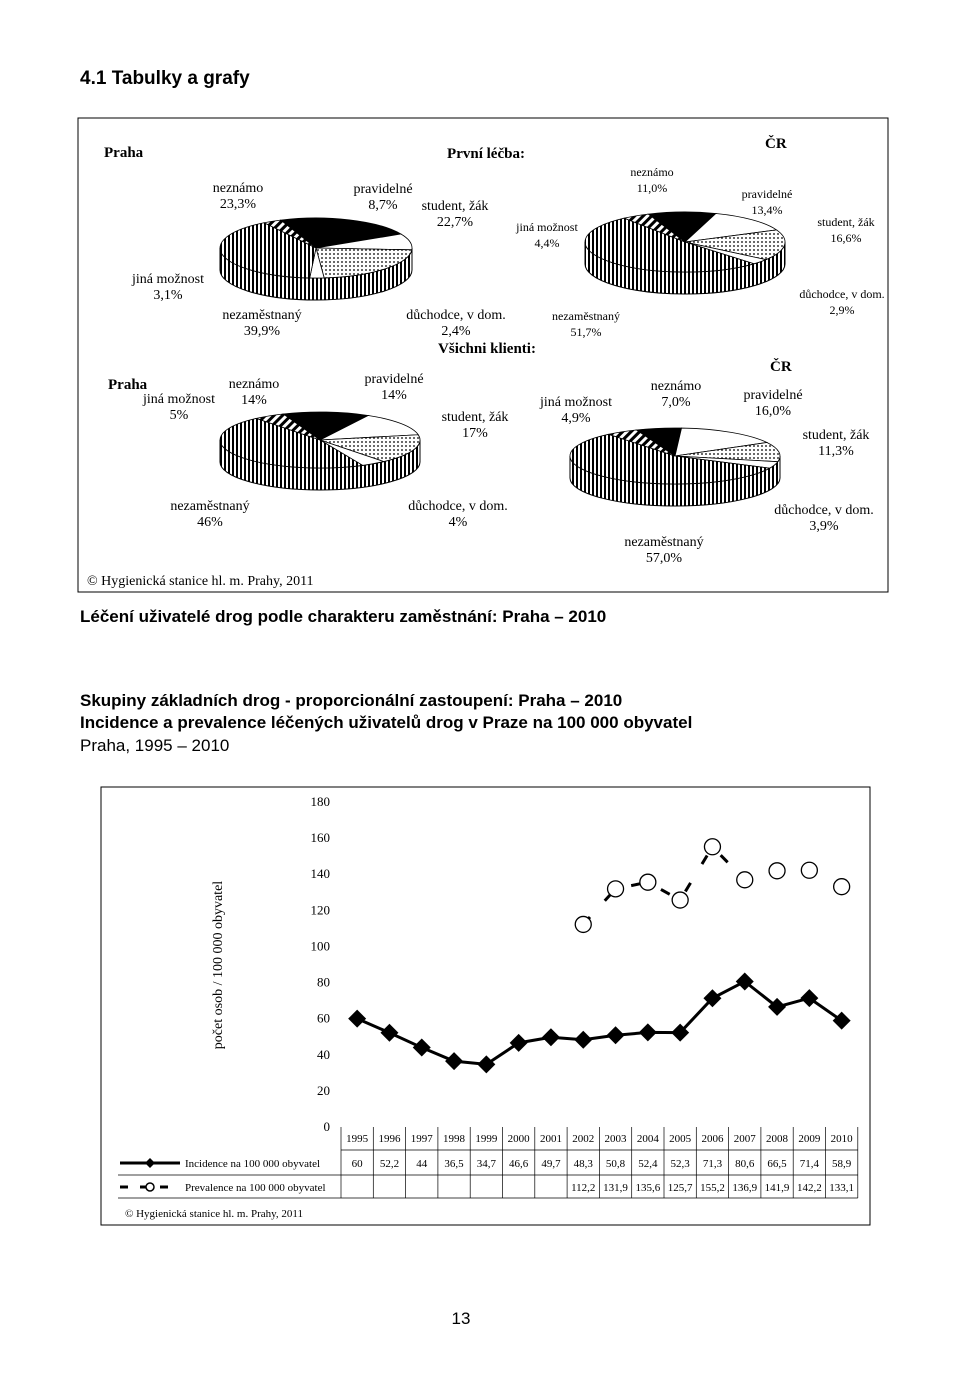 The width and height of the screenshot is (960, 1374). What do you see at coordinates (576, 418) in the screenshot?
I see `slice-value: 4,9%` at bounding box center [576, 418].